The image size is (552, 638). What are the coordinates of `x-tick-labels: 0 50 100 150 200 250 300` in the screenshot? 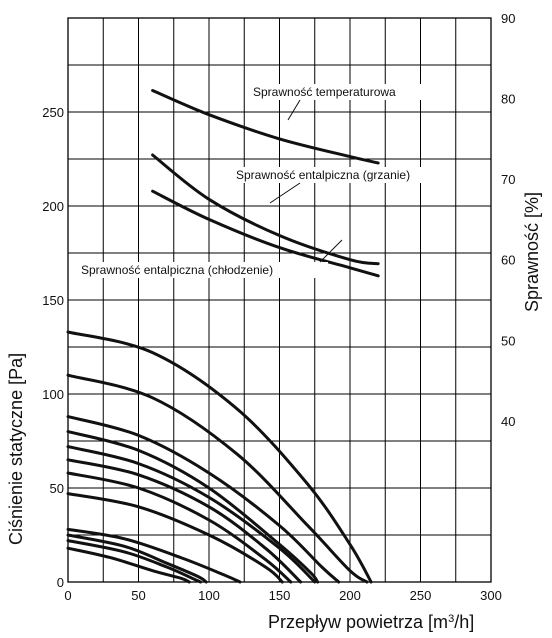 It's located at (282, 595).